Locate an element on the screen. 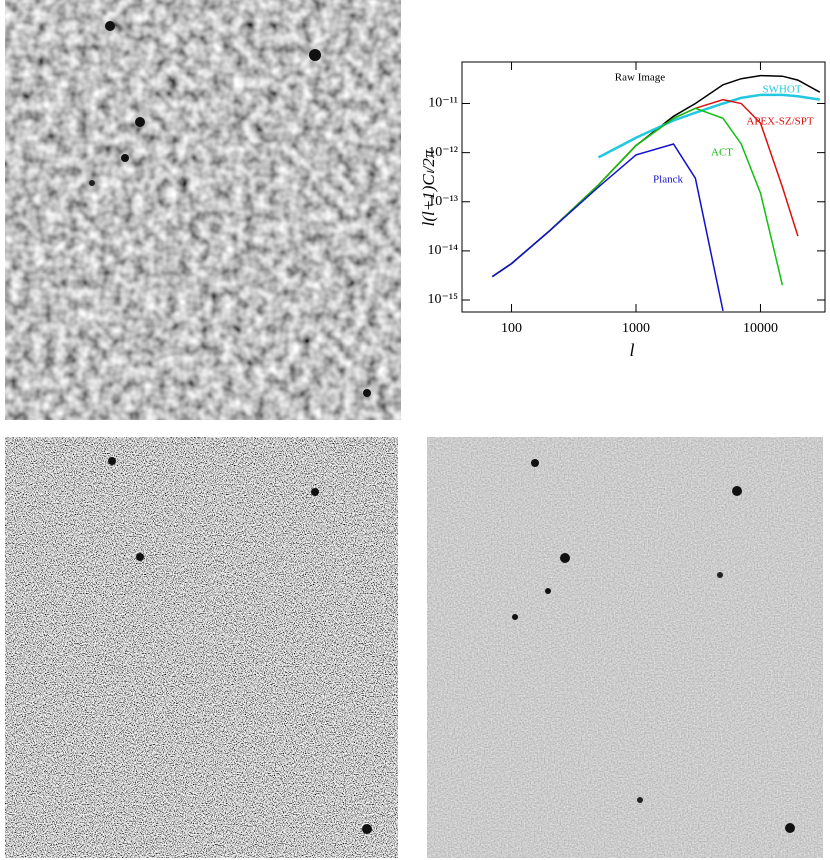 Image resolution: width=830 pixels, height=860 pixels. series-label: Raw Image is located at coordinates (640, 78).